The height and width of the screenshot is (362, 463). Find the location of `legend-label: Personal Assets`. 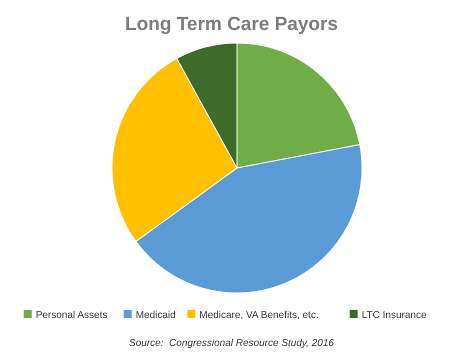

legend-label: Personal Assets is located at coordinates (72, 315).